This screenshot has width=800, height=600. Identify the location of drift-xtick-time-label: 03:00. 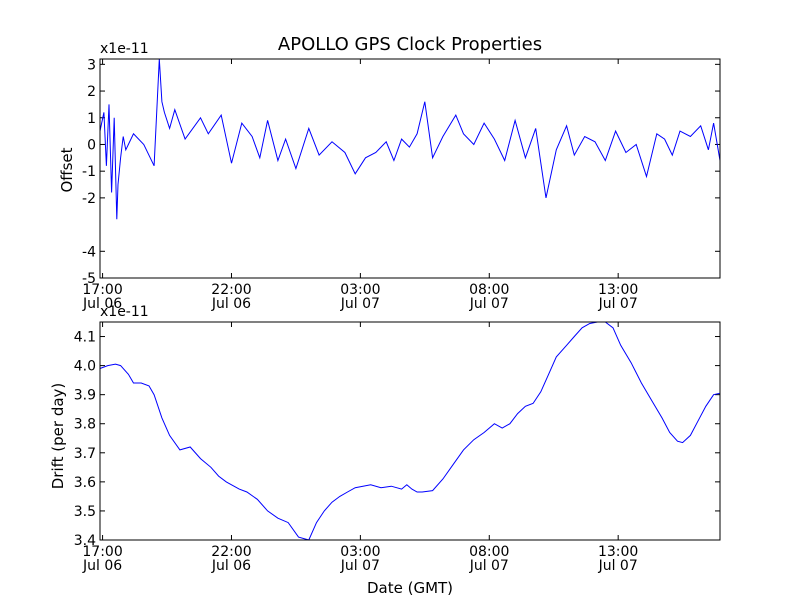
(360, 552).